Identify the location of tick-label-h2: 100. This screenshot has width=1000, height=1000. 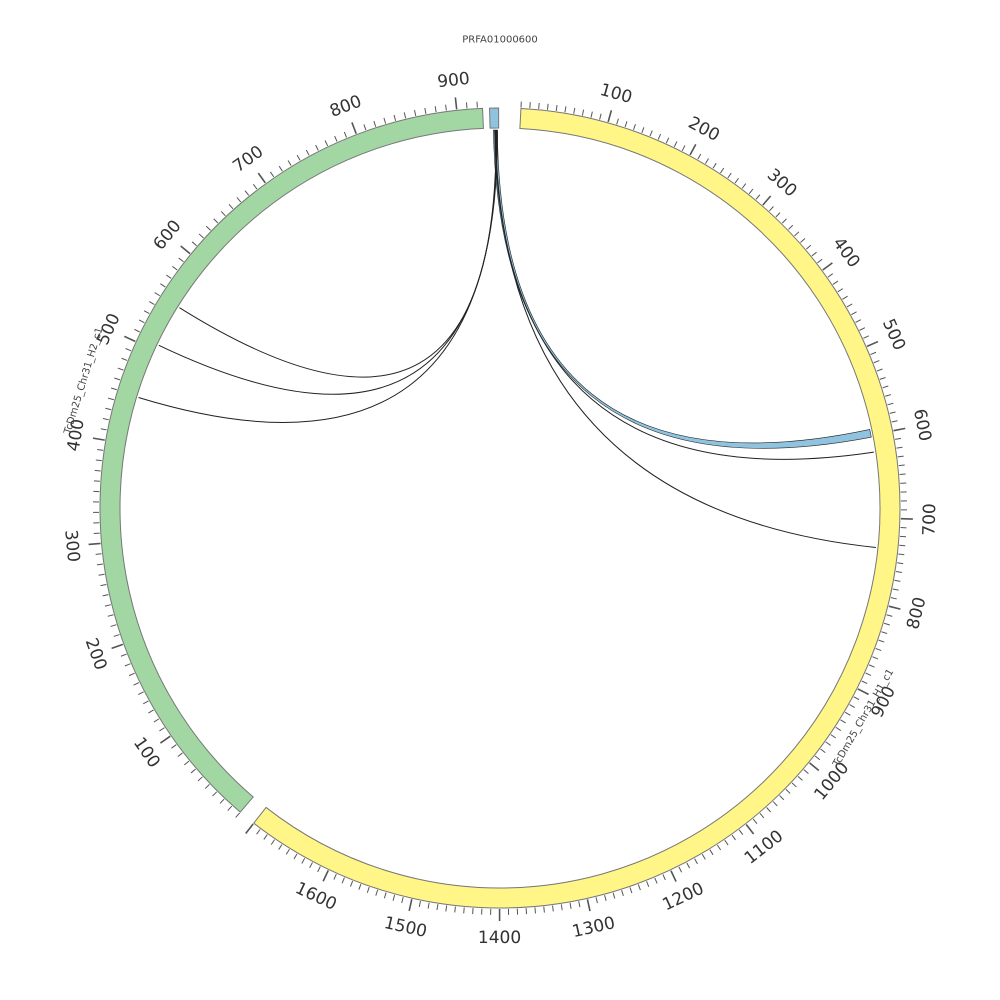
(146, 753).